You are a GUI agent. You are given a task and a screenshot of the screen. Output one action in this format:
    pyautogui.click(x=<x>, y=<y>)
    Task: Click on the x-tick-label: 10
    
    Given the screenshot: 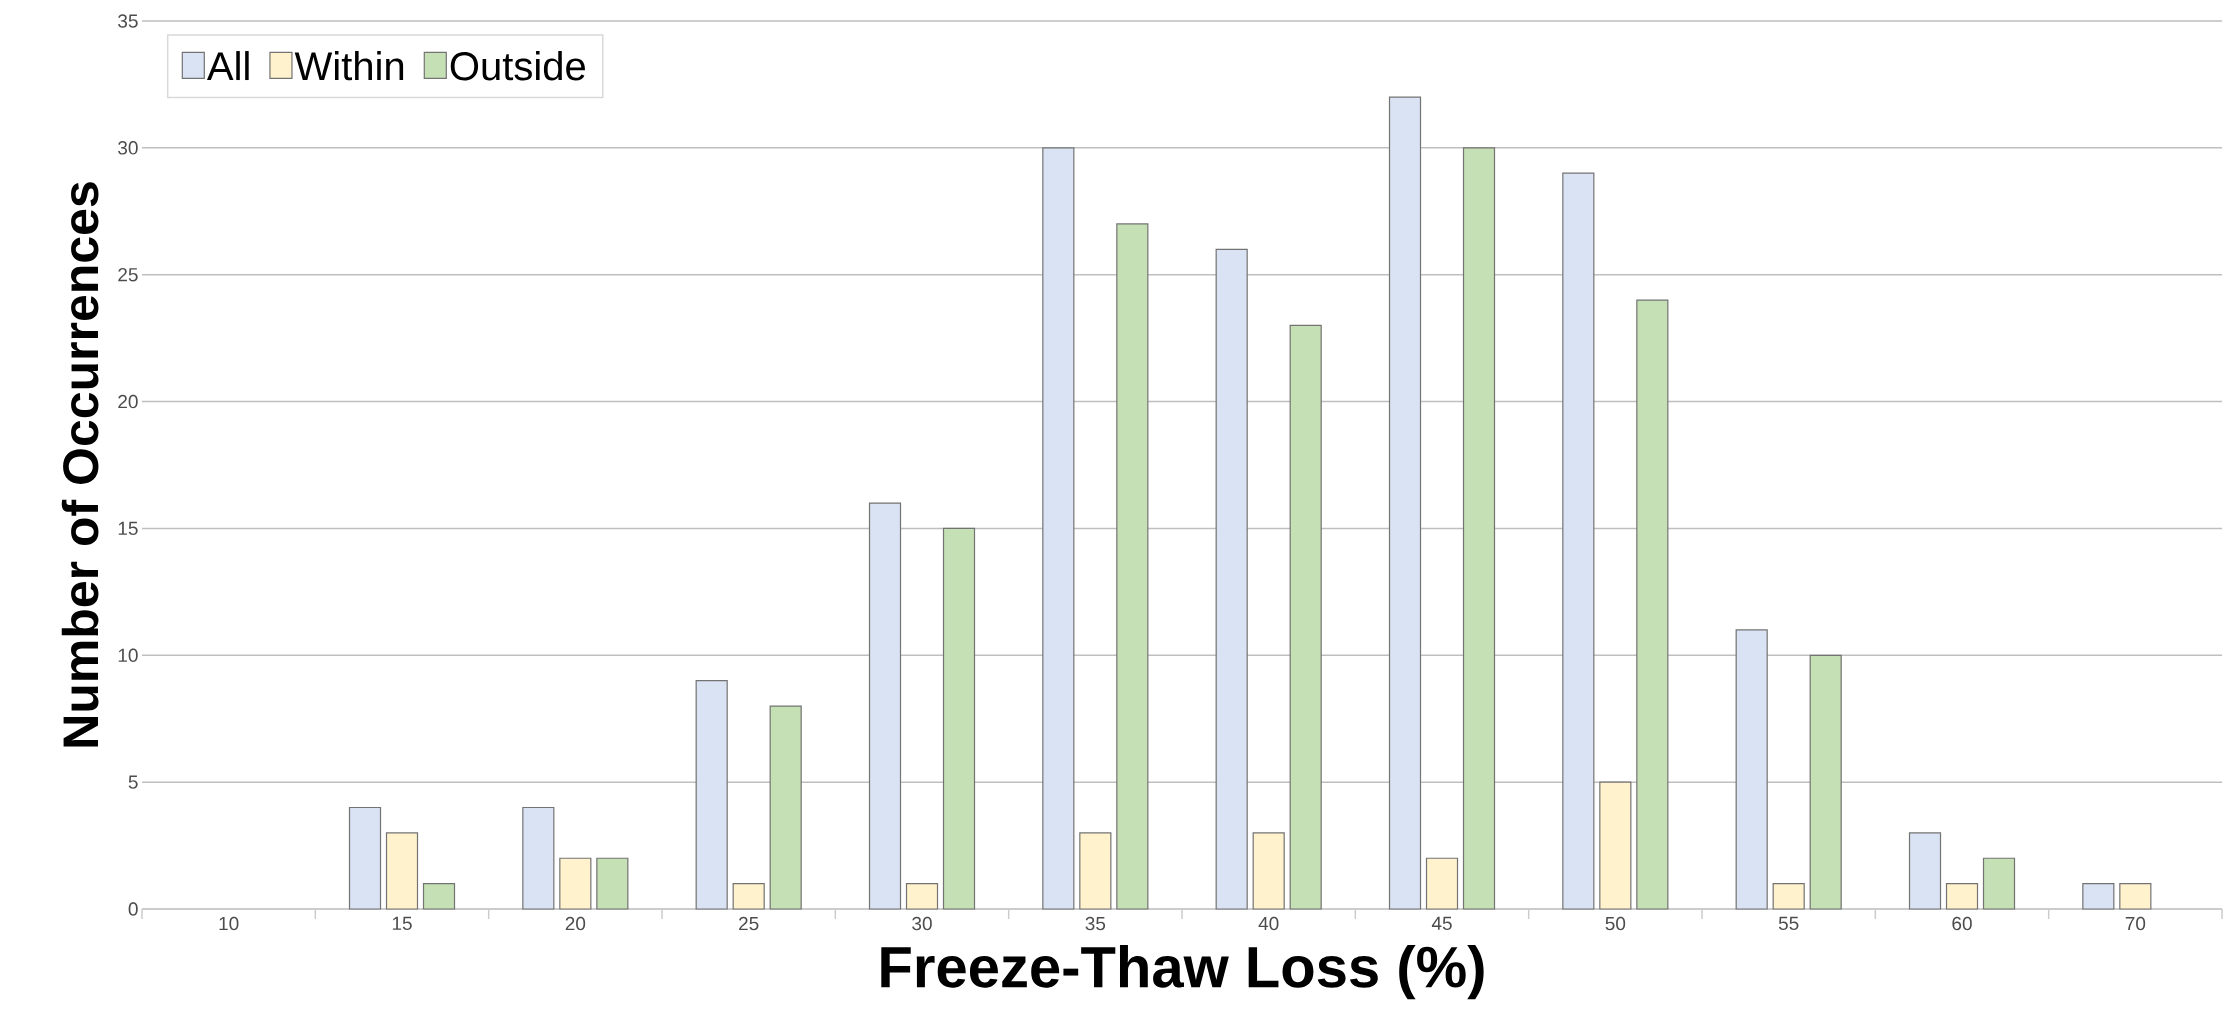 What is the action you would take?
    pyautogui.click(x=229, y=923)
    